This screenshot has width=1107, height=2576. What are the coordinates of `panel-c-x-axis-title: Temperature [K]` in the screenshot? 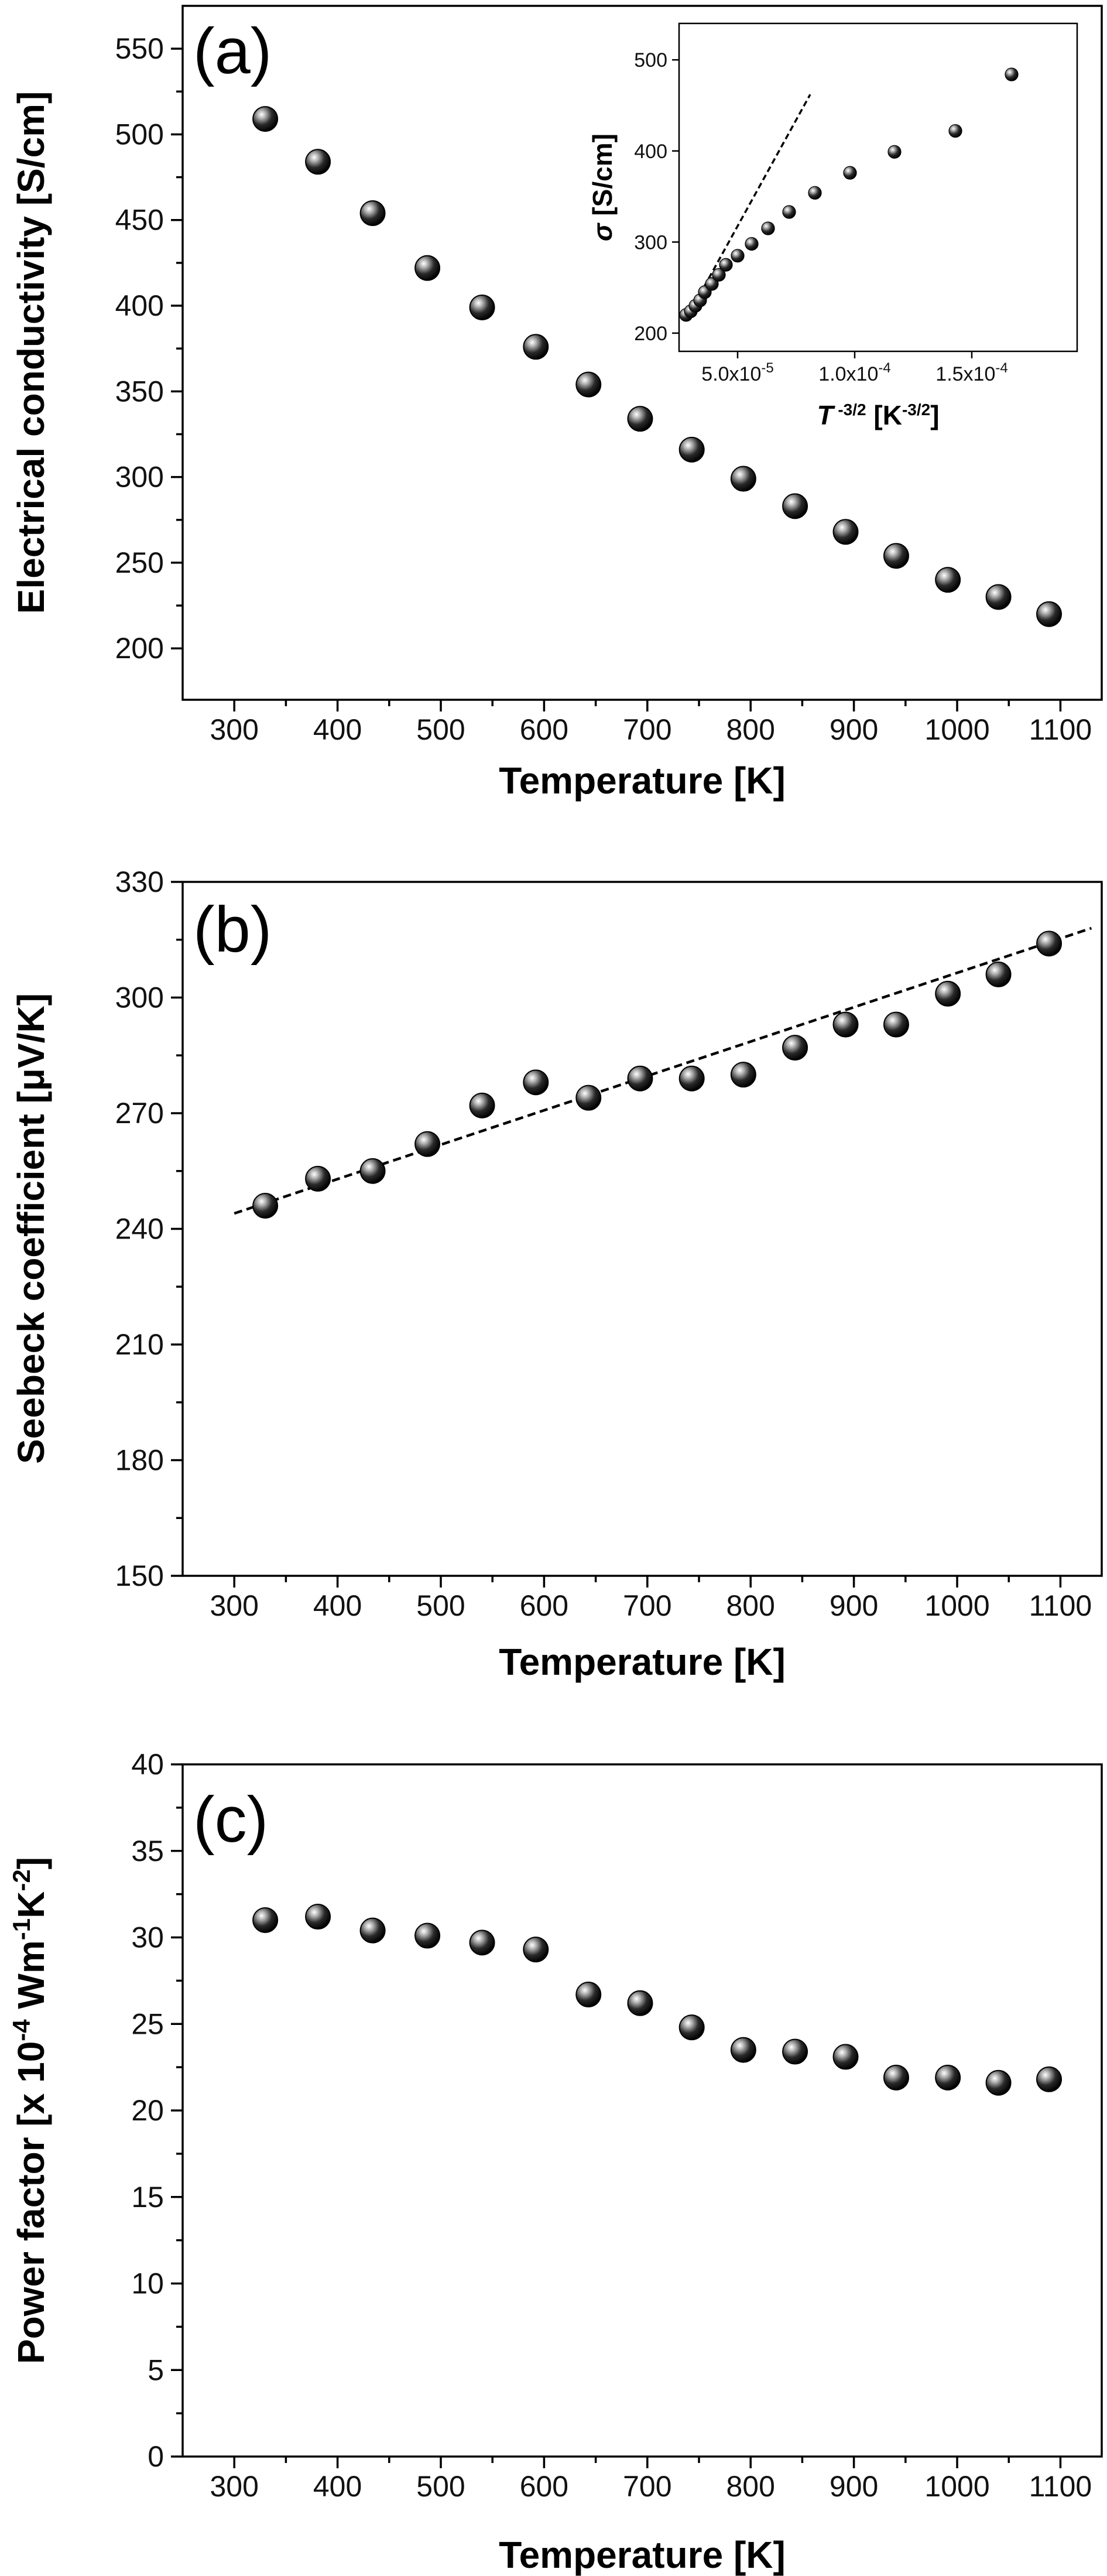 It's located at (642, 2555).